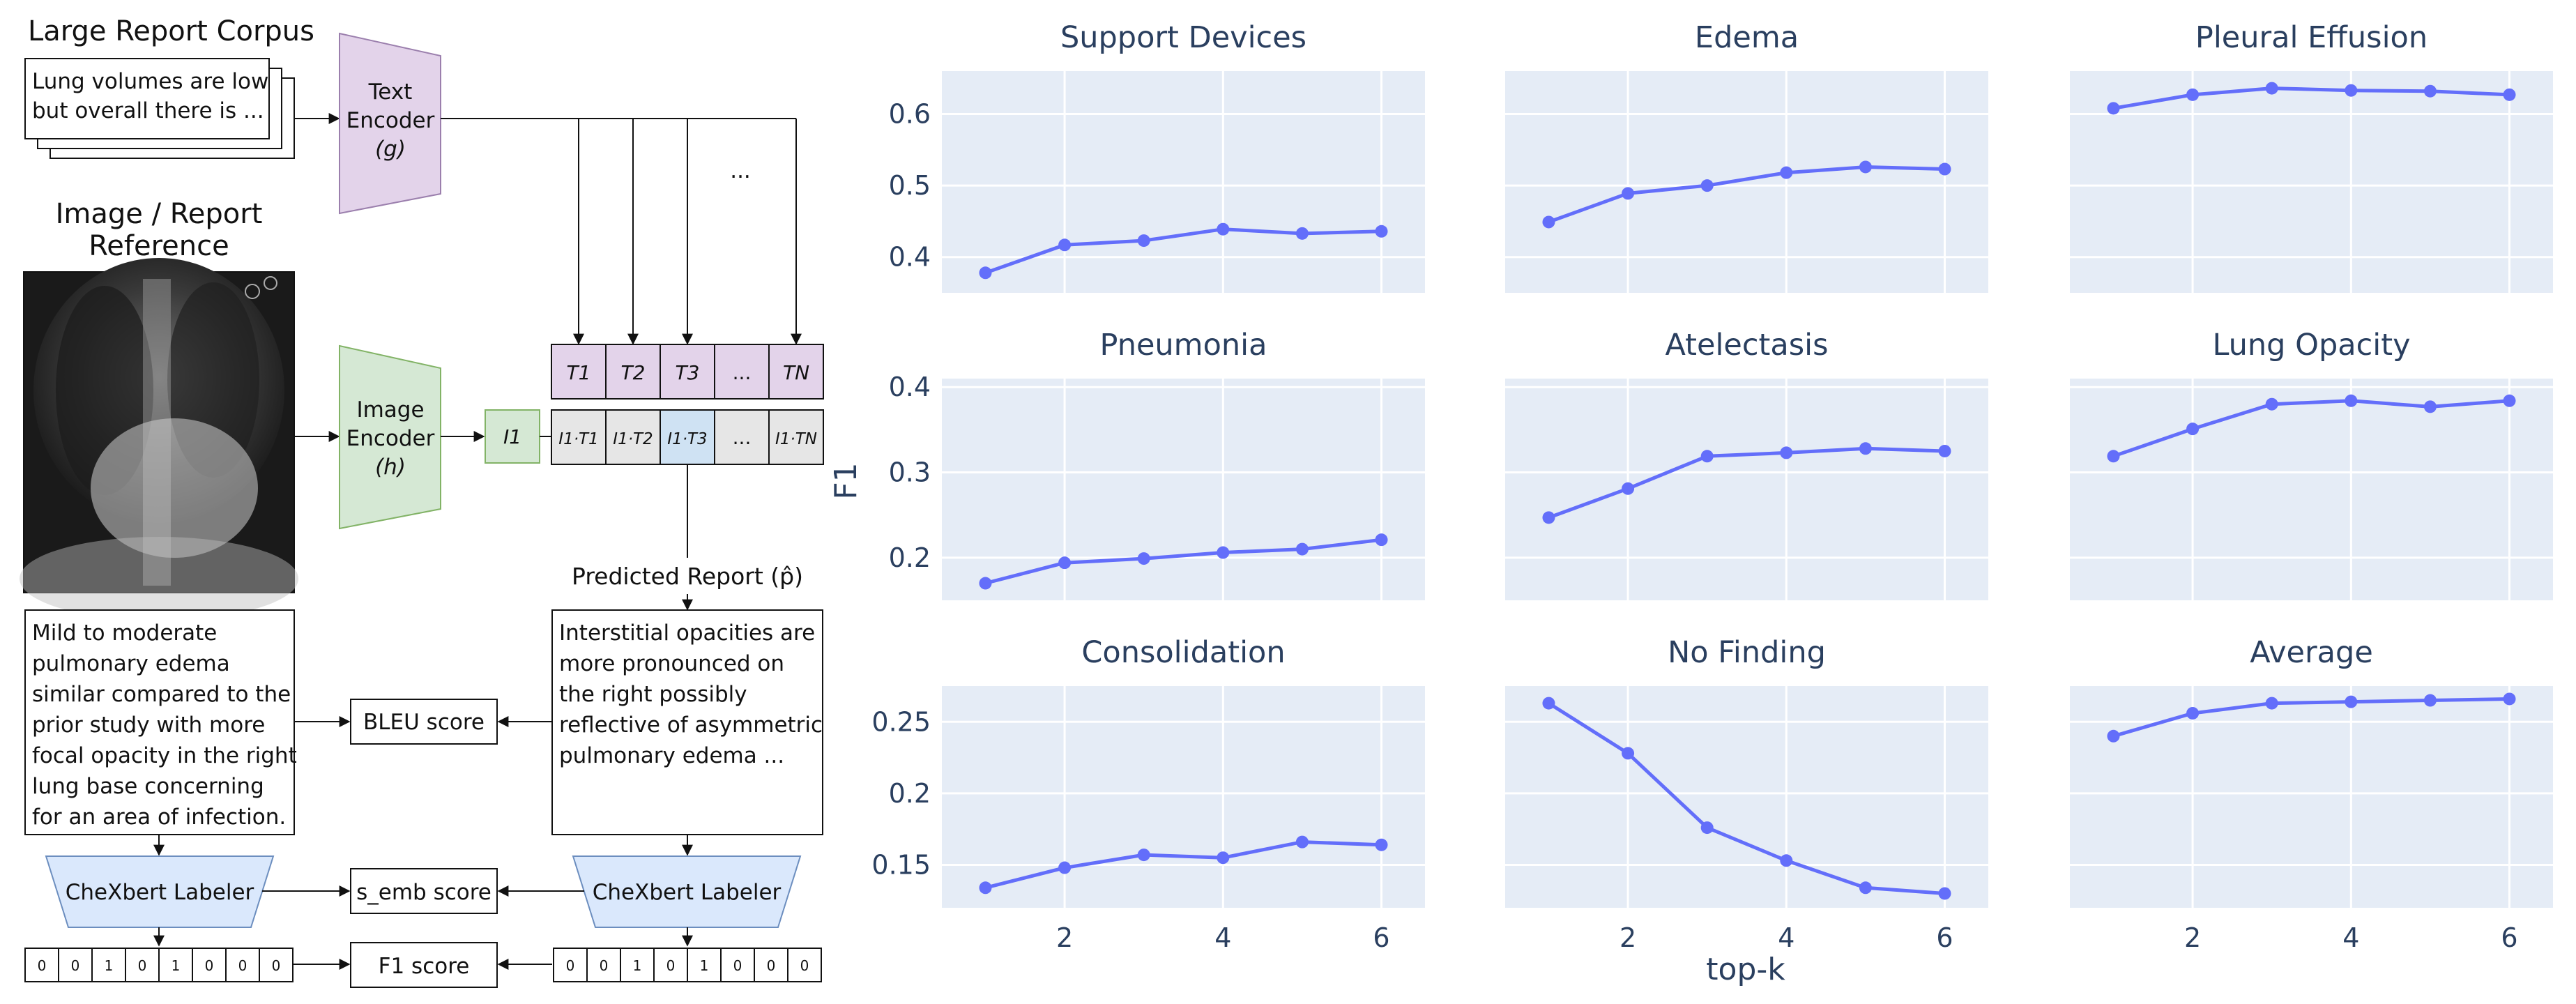  I want to click on score-cell-1: I1·T1, so click(578, 439).